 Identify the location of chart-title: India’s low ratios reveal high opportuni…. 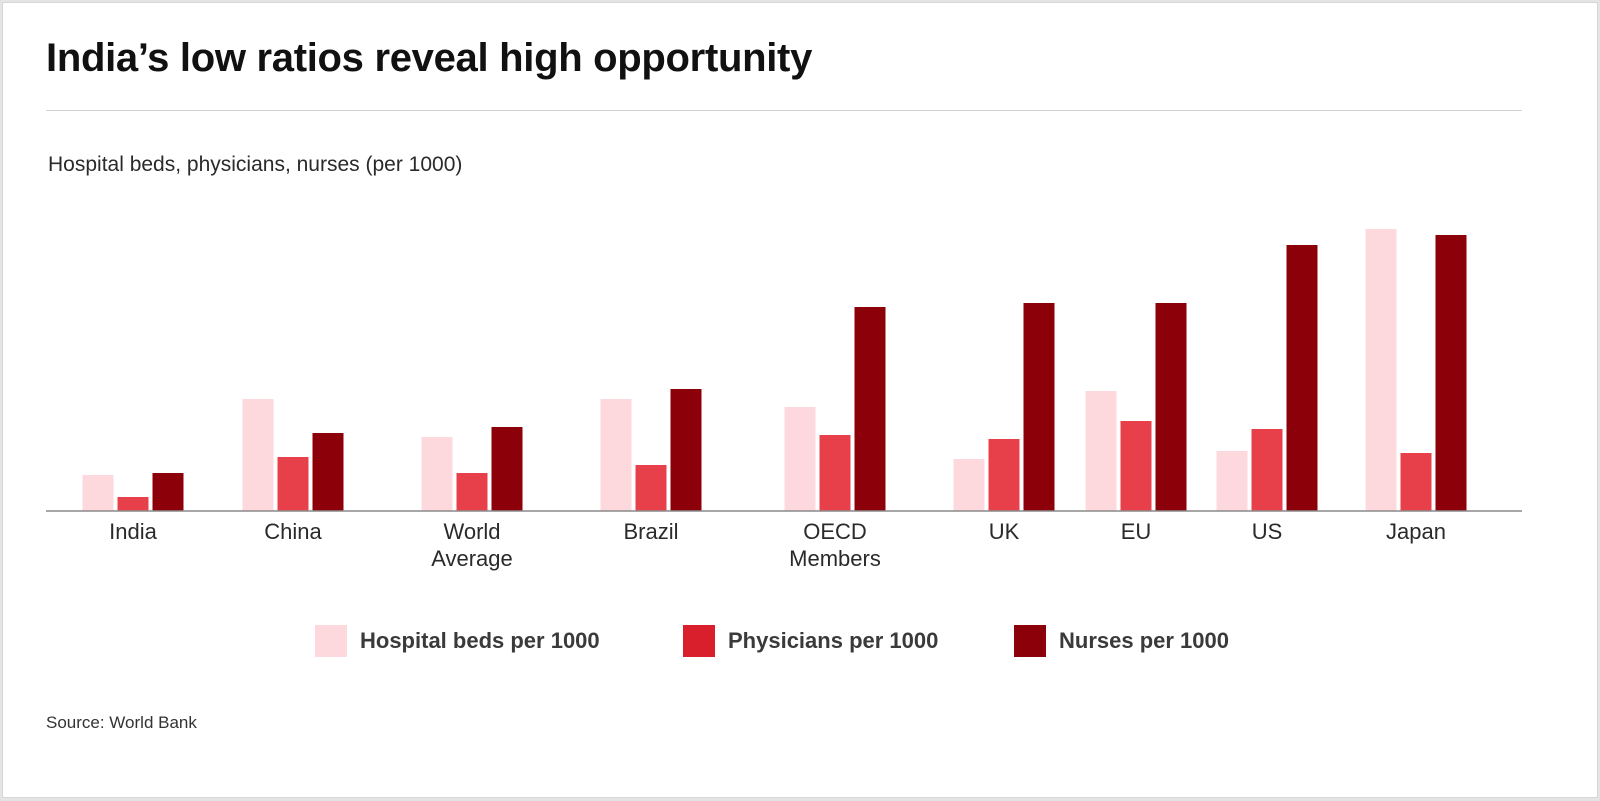
(429, 58).